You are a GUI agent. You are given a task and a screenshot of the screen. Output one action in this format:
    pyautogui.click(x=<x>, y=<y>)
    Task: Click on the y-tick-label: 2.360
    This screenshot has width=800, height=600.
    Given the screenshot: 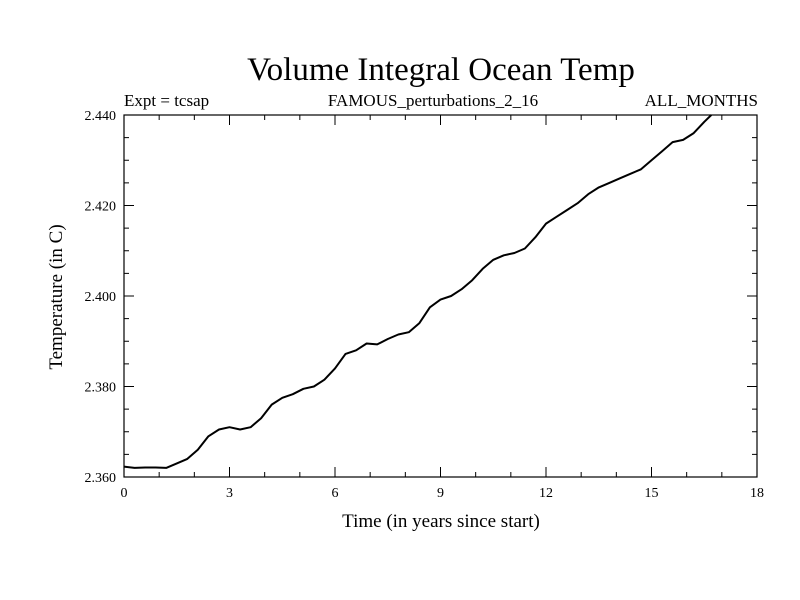 What is the action you would take?
    pyautogui.click(x=101, y=478)
    